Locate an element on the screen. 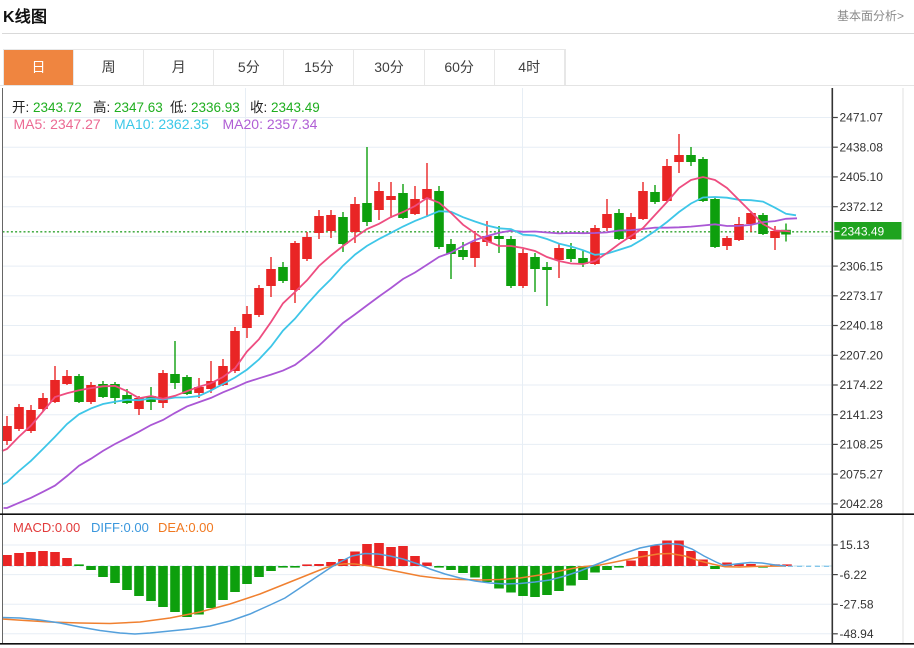 The height and width of the screenshot is (648, 914). svg-text: 2405.10 is located at coordinates (862, 177).